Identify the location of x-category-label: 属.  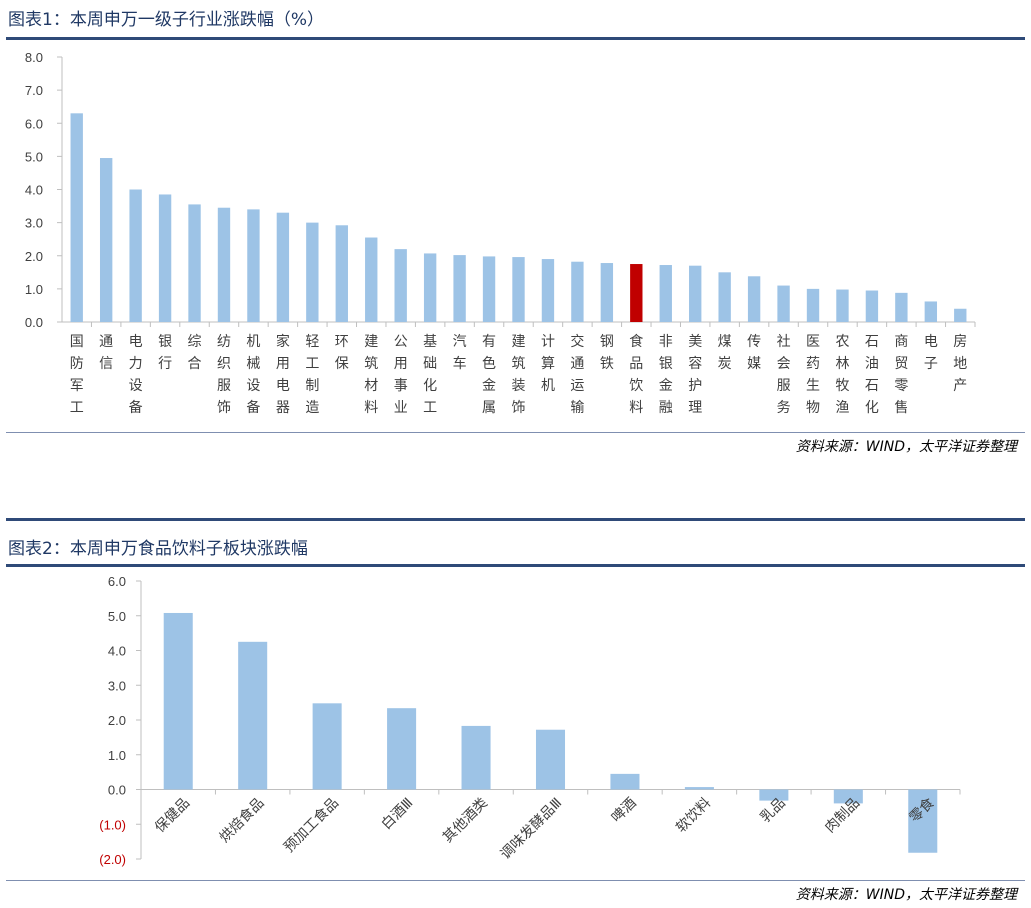
(489, 408).